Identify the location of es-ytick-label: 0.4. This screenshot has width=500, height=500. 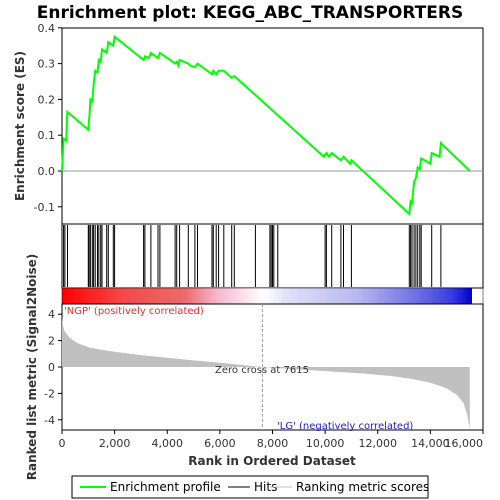
(47, 28).